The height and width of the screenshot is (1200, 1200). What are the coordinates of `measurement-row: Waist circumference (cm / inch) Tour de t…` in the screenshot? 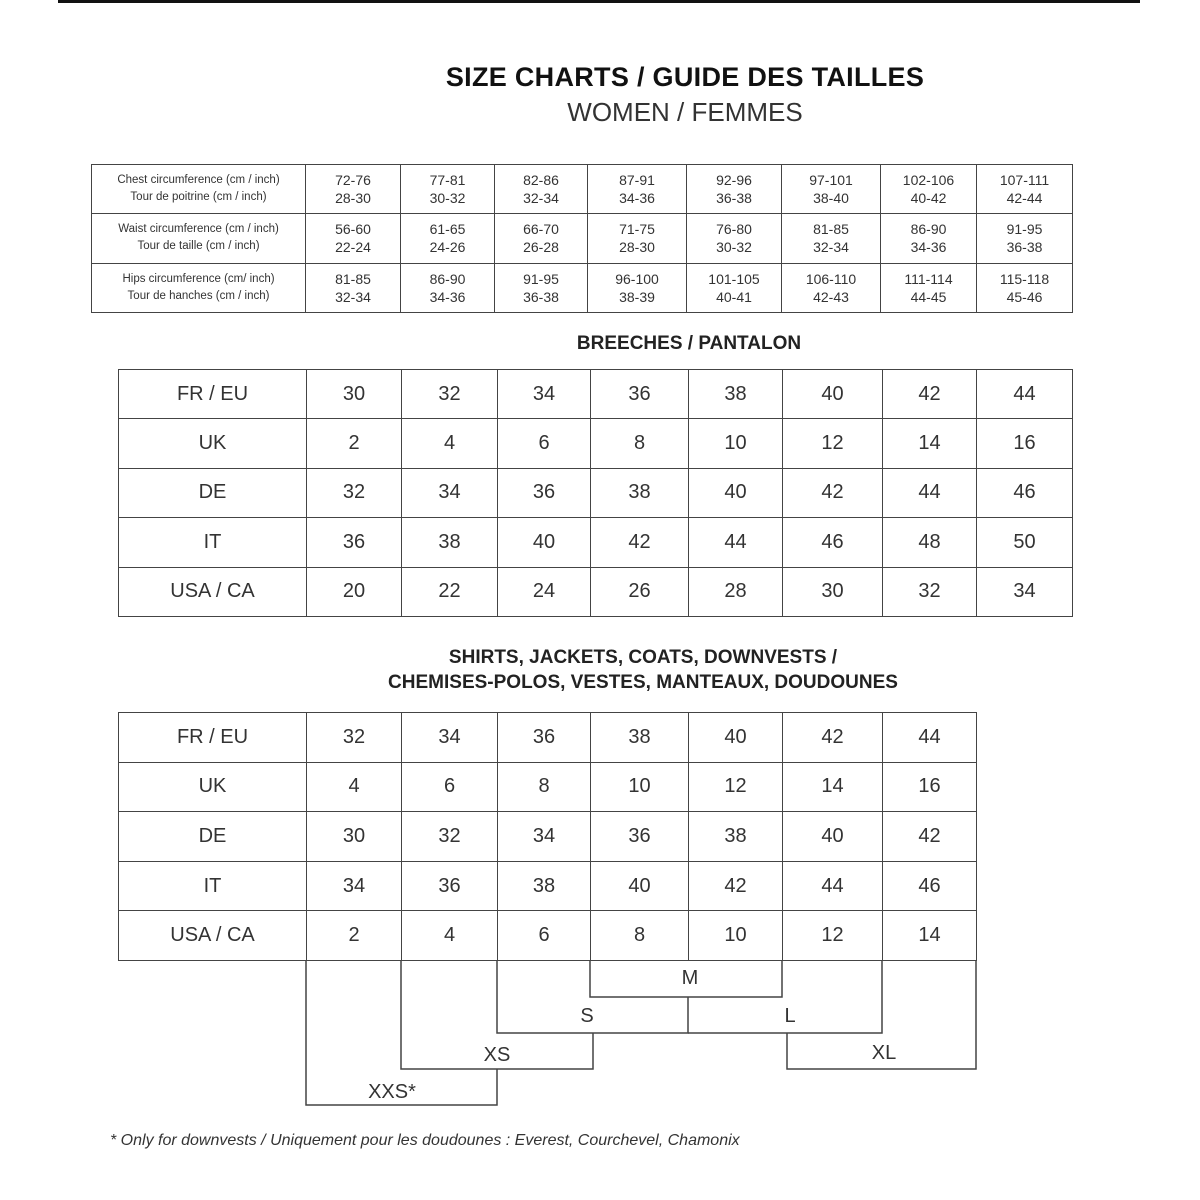 It's located at (582, 238).